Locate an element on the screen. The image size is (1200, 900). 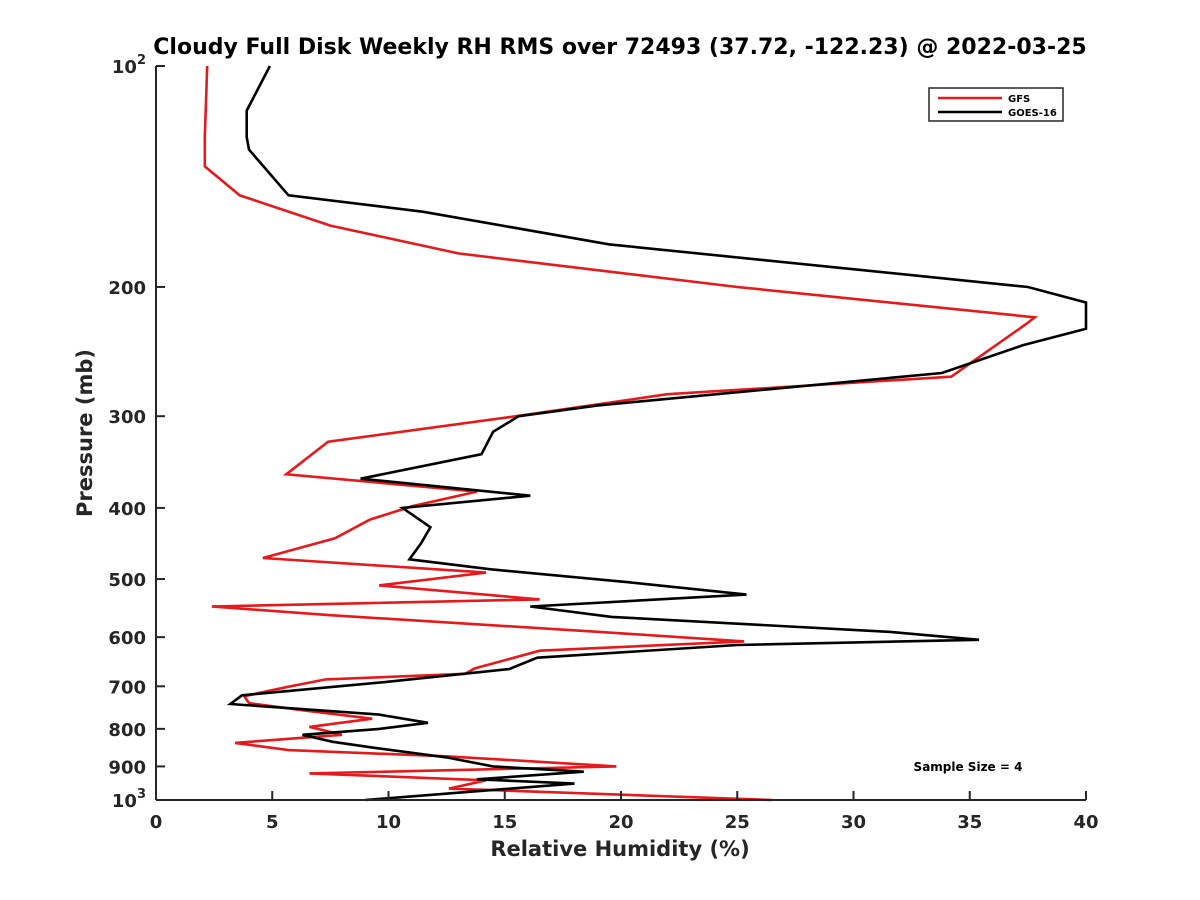
x-tick-label: 20 is located at coordinates (620, 822).